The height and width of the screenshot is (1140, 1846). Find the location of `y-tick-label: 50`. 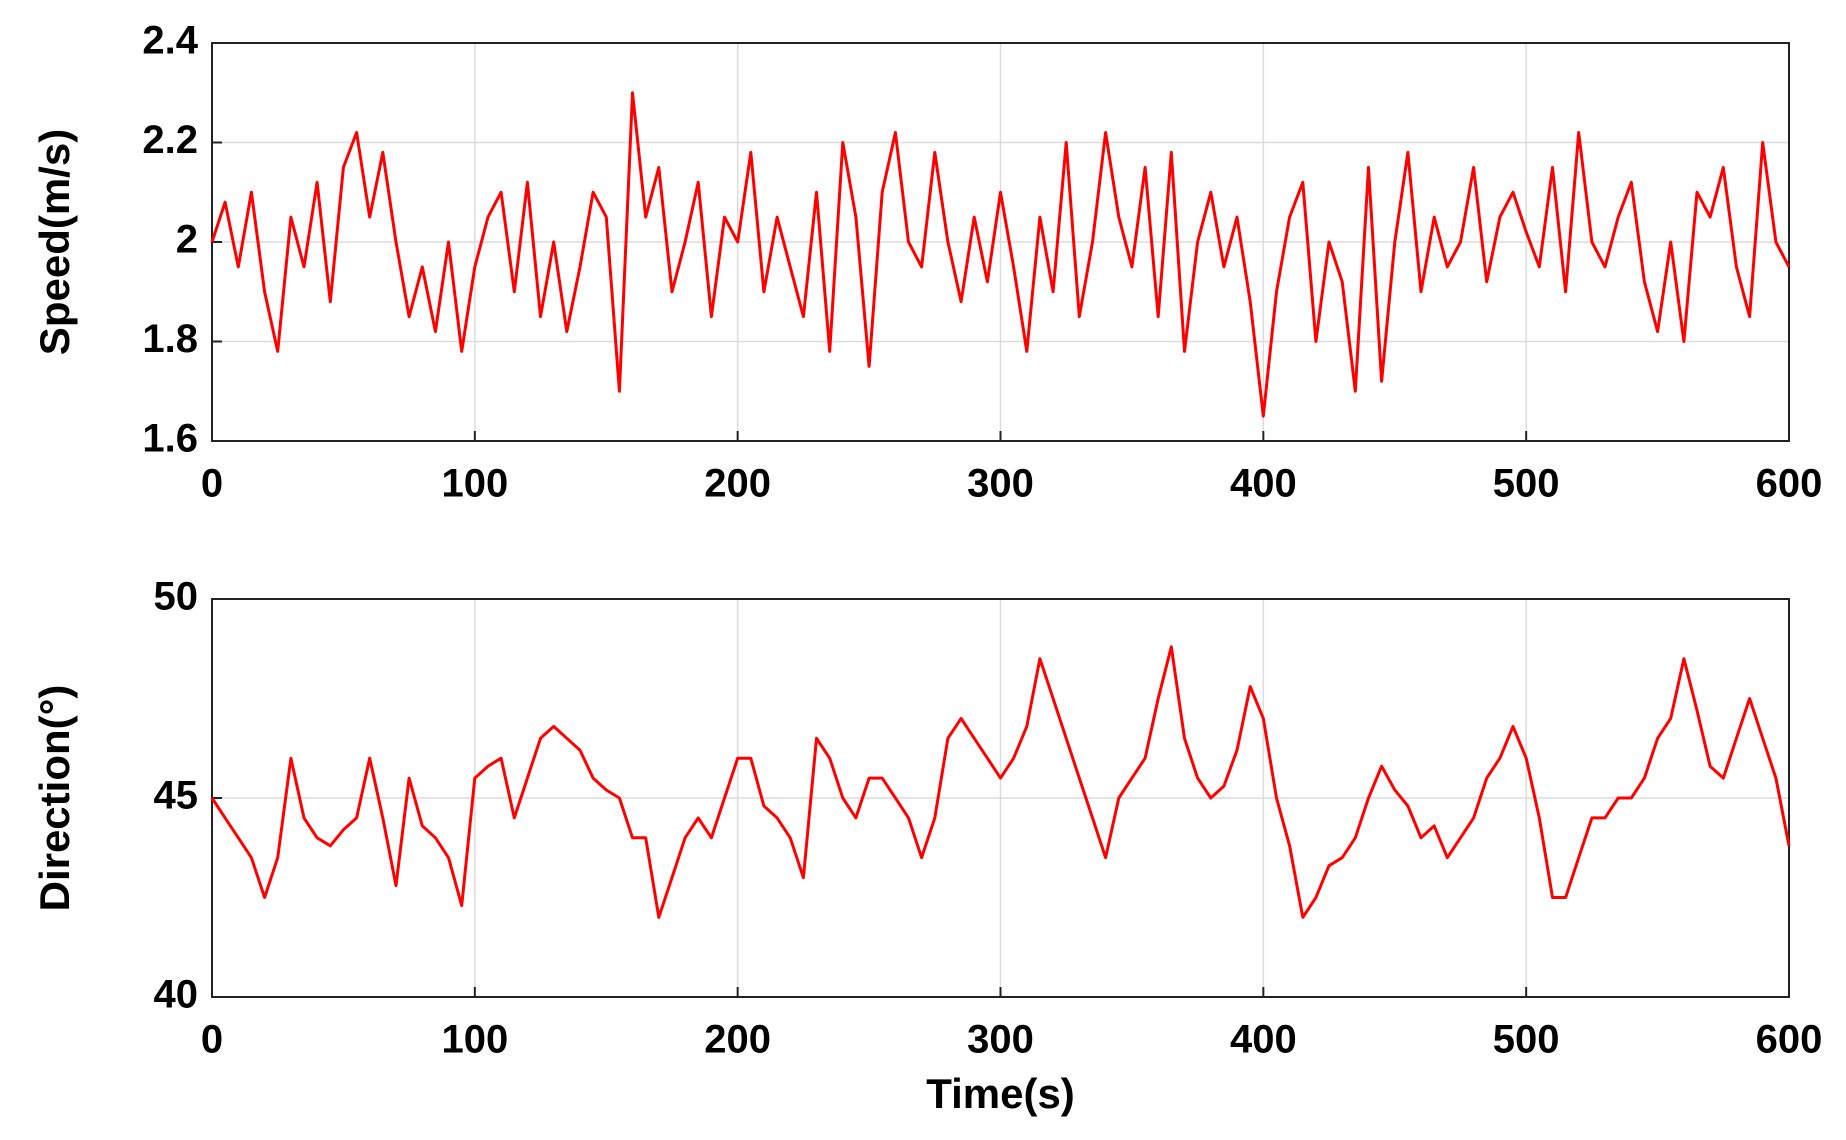

y-tick-label: 50 is located at coordinates (176, 597).